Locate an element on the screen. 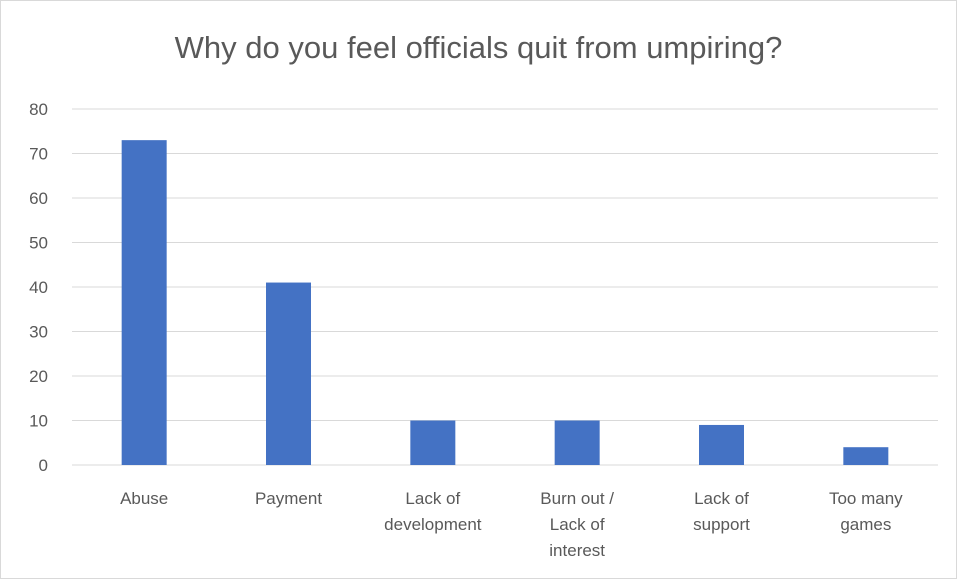  x-tick-label: Lack of support is located at coordinates (721, 511).